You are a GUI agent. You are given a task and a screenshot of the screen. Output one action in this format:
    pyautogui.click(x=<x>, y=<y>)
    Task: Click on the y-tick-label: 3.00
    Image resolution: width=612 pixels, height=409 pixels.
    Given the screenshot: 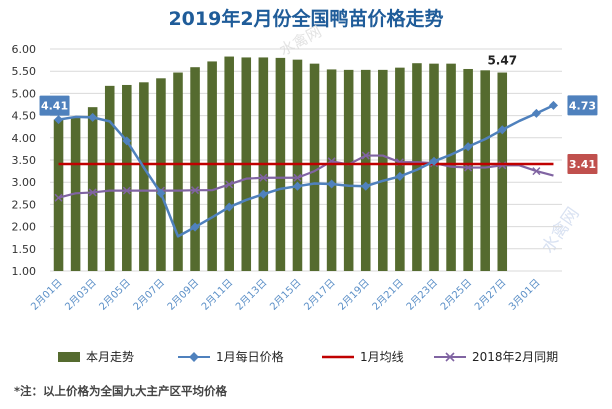 What is the action you would take?
    pyautogui.click(x=24, y=182)
    